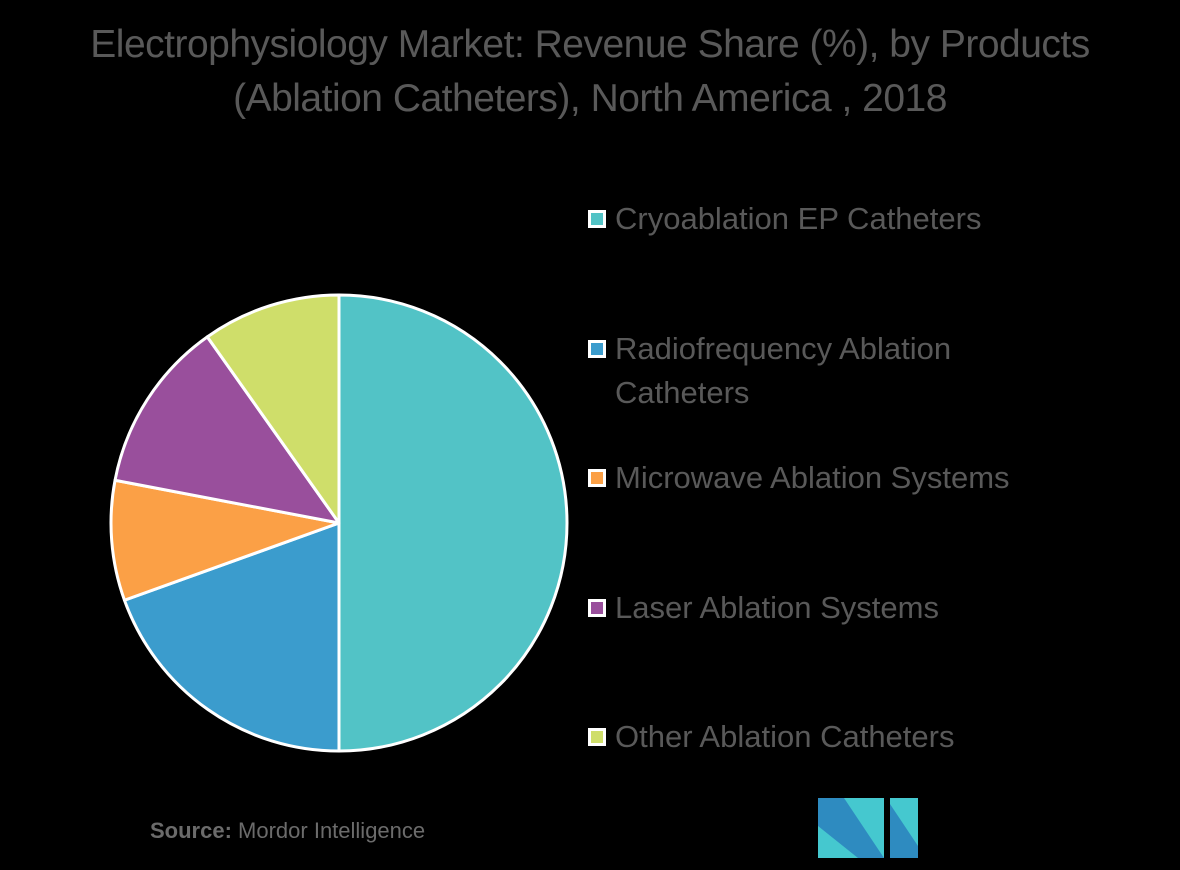  I want to click on source-note: Source: Mordor Intelligence, so click(287, 831).